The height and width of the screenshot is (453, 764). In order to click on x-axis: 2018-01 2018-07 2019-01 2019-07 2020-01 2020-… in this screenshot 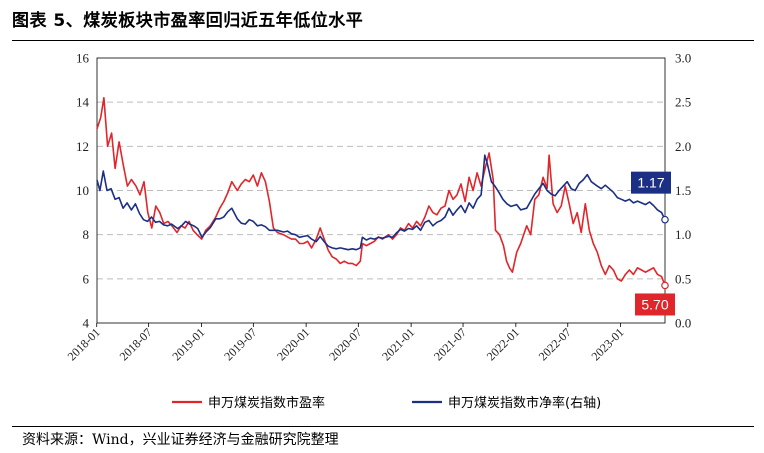, I will do `click(346, 343)`.